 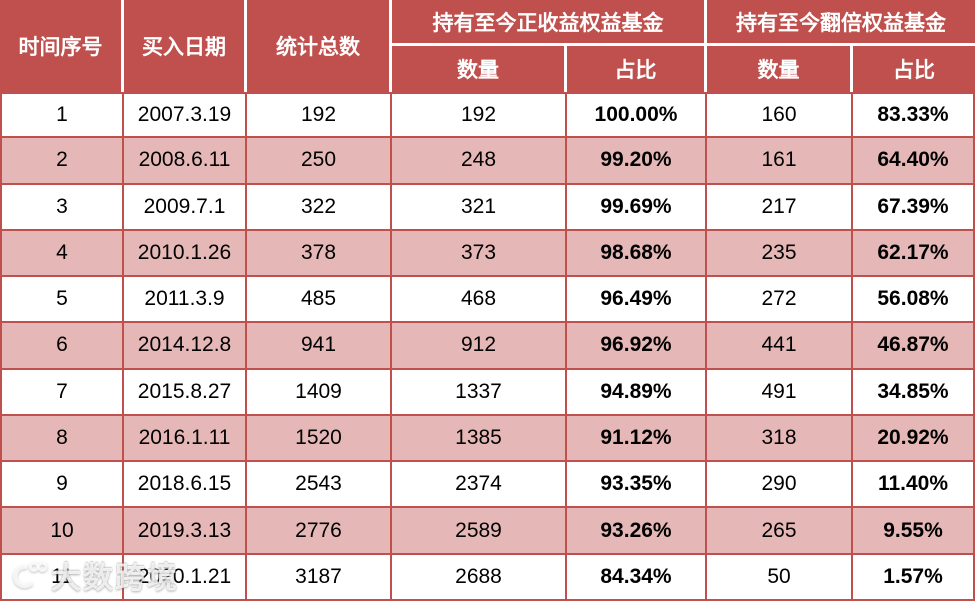 What do you see at coordinates (185, 392) in the screenshot?
I see `cell-buy-date: 2015.8.27` at bounding box center [185, 392].